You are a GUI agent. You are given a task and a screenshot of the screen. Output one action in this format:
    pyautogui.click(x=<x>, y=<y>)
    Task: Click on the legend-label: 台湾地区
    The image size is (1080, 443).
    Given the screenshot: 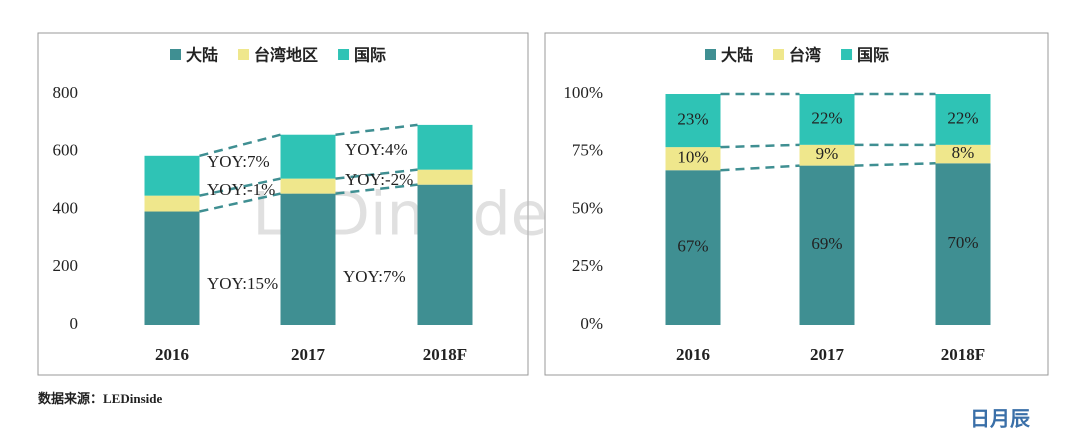 What is the action you would take?
    pyautogui.click(x=286, y=55)
    